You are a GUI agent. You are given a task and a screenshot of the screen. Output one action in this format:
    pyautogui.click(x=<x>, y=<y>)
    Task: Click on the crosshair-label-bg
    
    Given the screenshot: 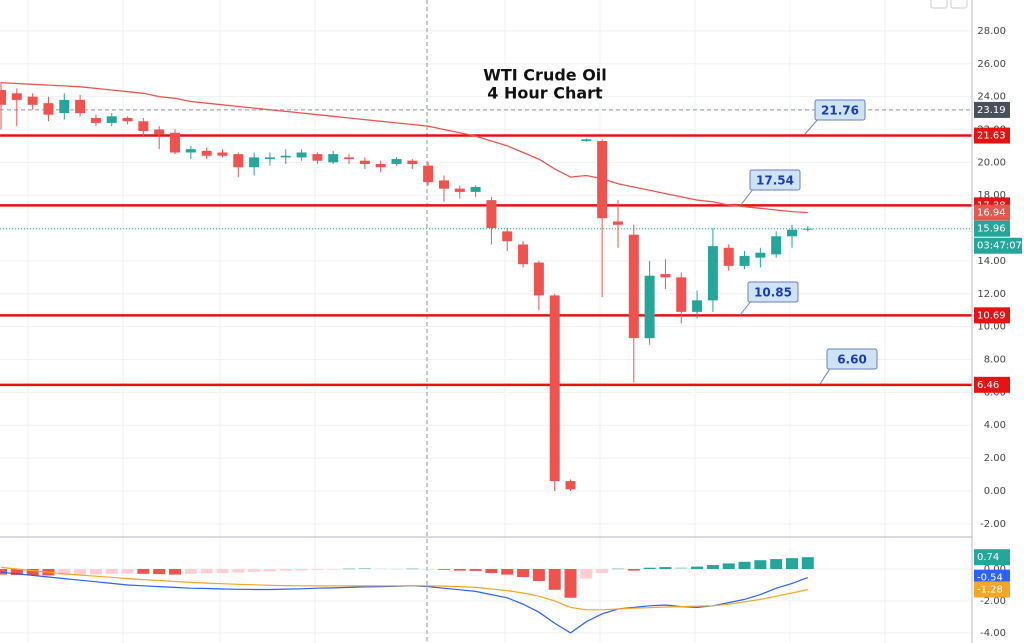 What is the action you would take?
    pyautogui.click(x=992, y=109)
    